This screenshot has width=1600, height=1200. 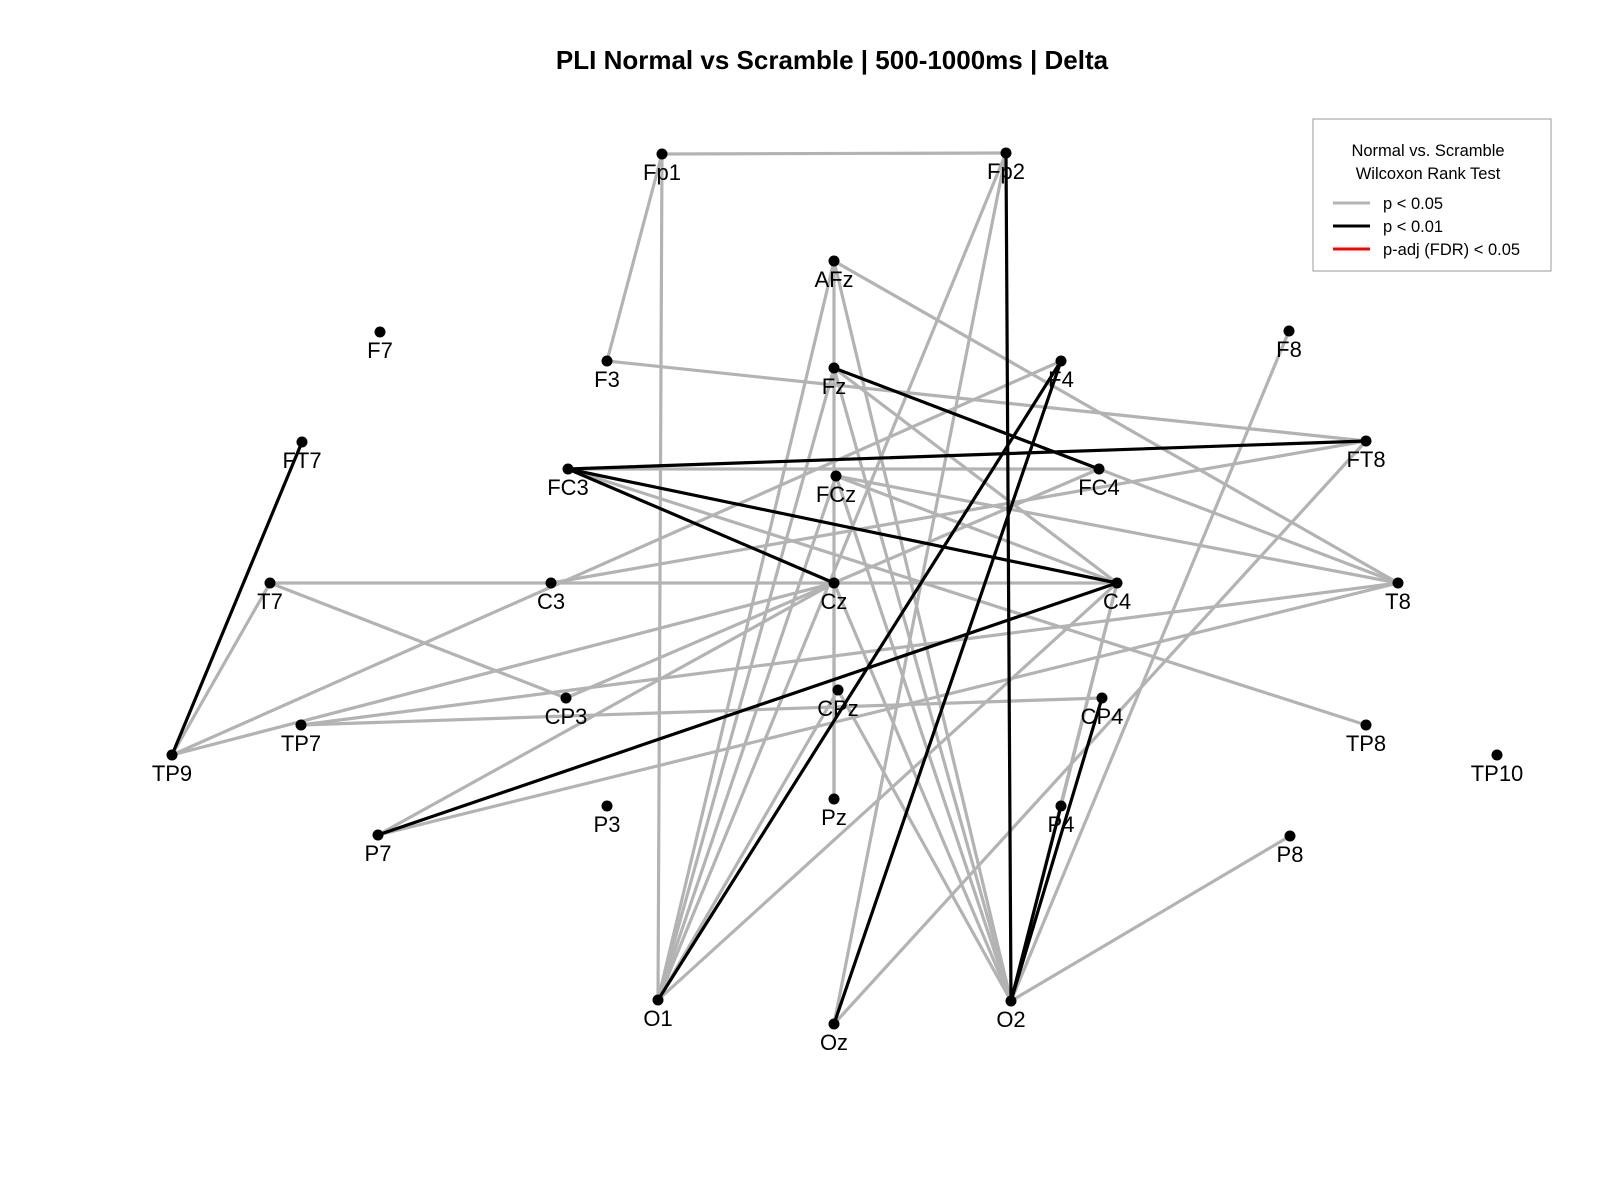 I want to click on edge-P4-C4, so click(x=1089, y=694).